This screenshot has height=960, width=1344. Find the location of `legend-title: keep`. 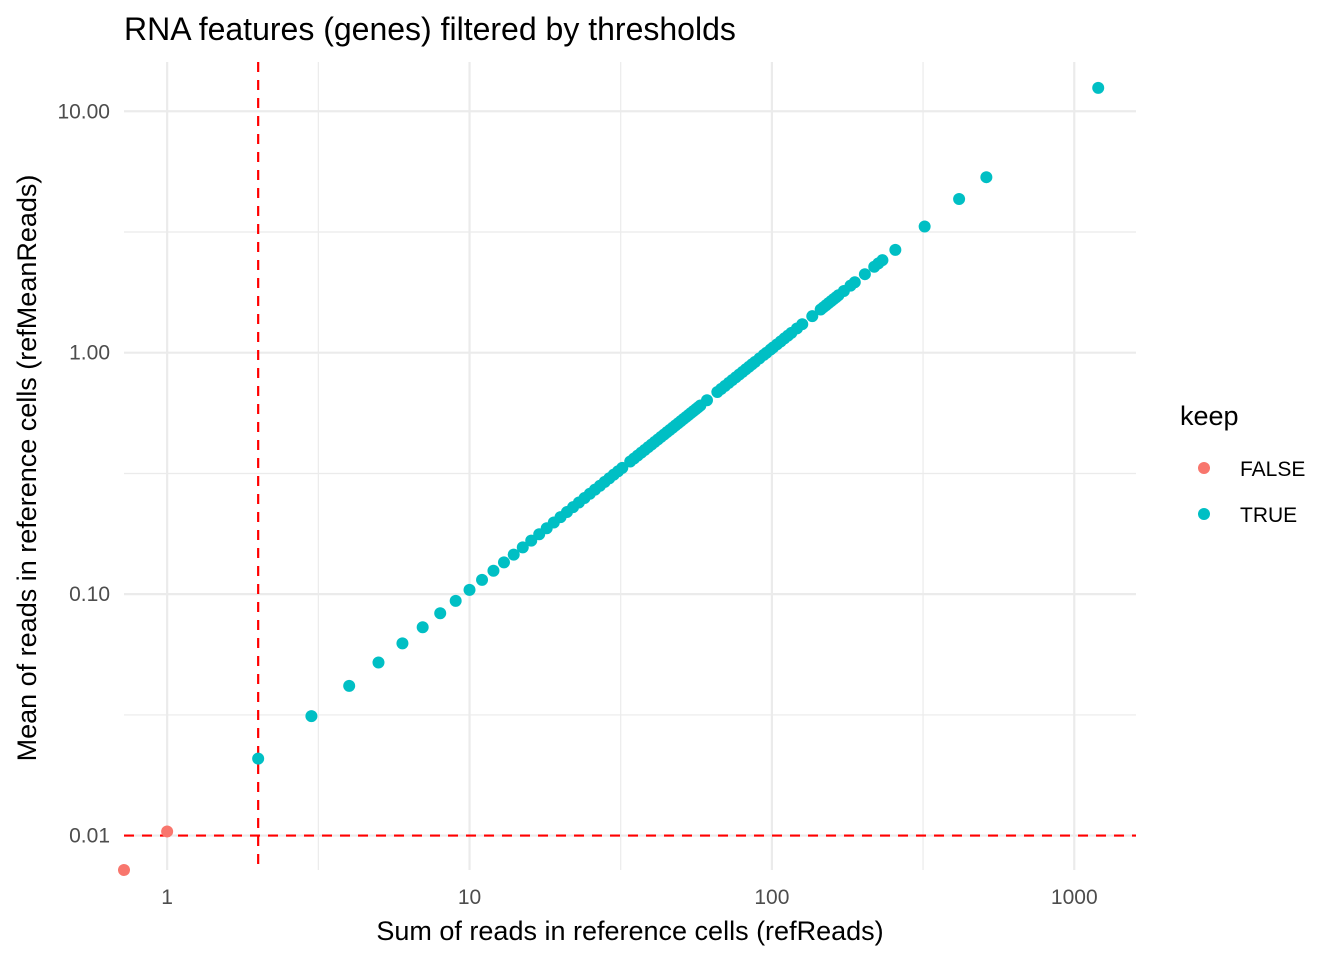

legend-title: keep is located at coordinates (1209, 416).